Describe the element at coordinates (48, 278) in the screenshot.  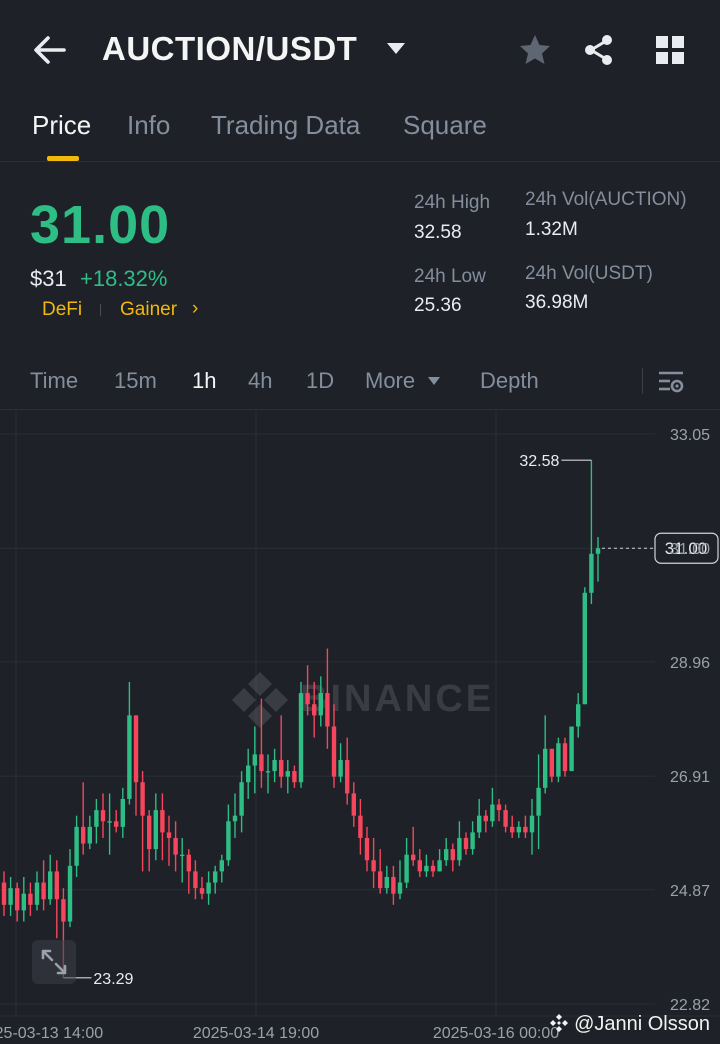
I see `usd-price: $31` at that location.